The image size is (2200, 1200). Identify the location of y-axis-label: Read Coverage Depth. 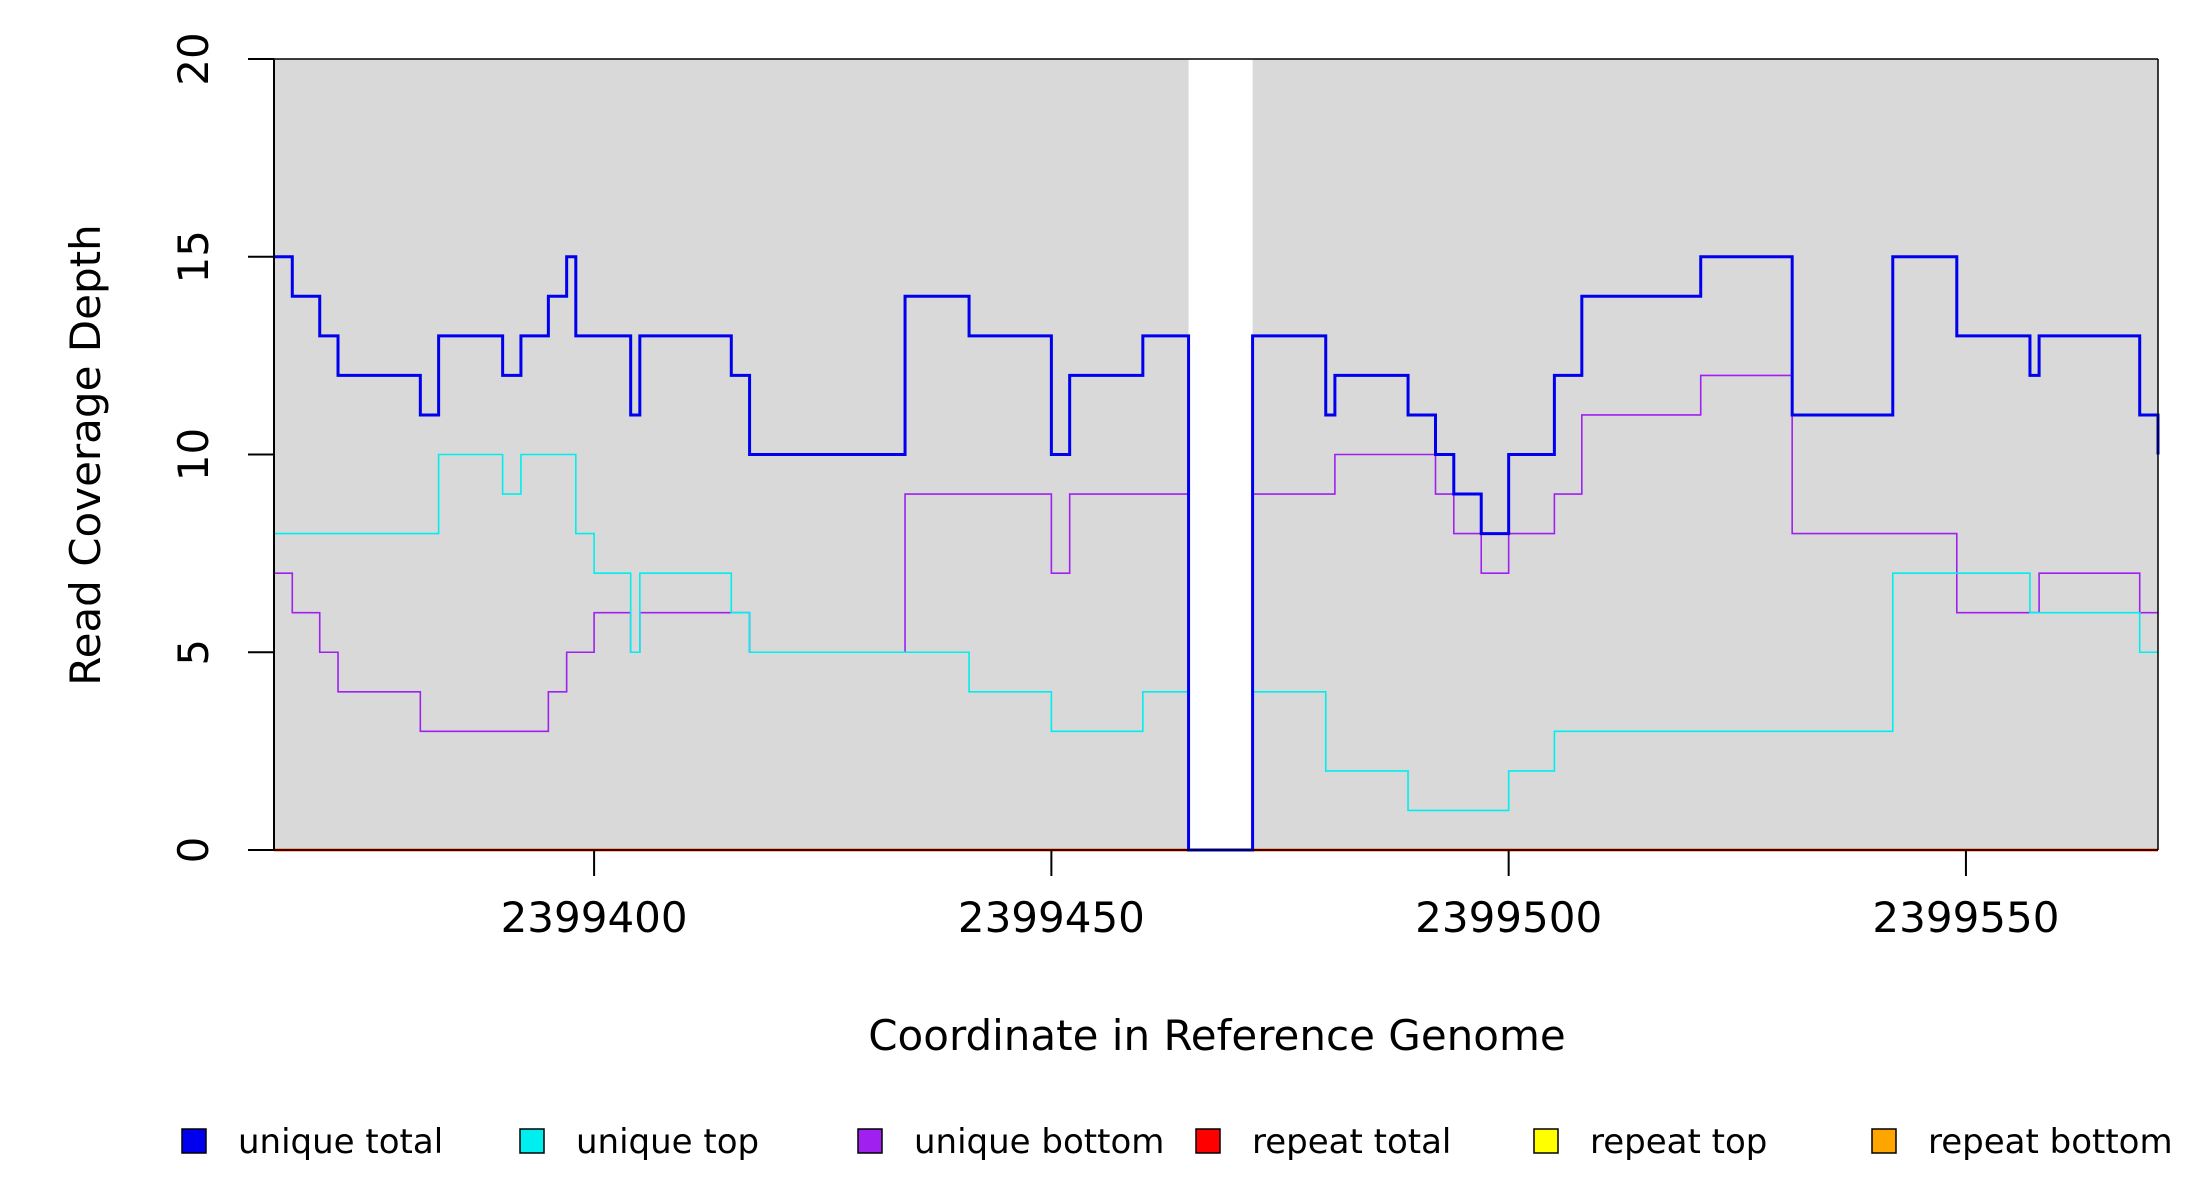
(85, 454).